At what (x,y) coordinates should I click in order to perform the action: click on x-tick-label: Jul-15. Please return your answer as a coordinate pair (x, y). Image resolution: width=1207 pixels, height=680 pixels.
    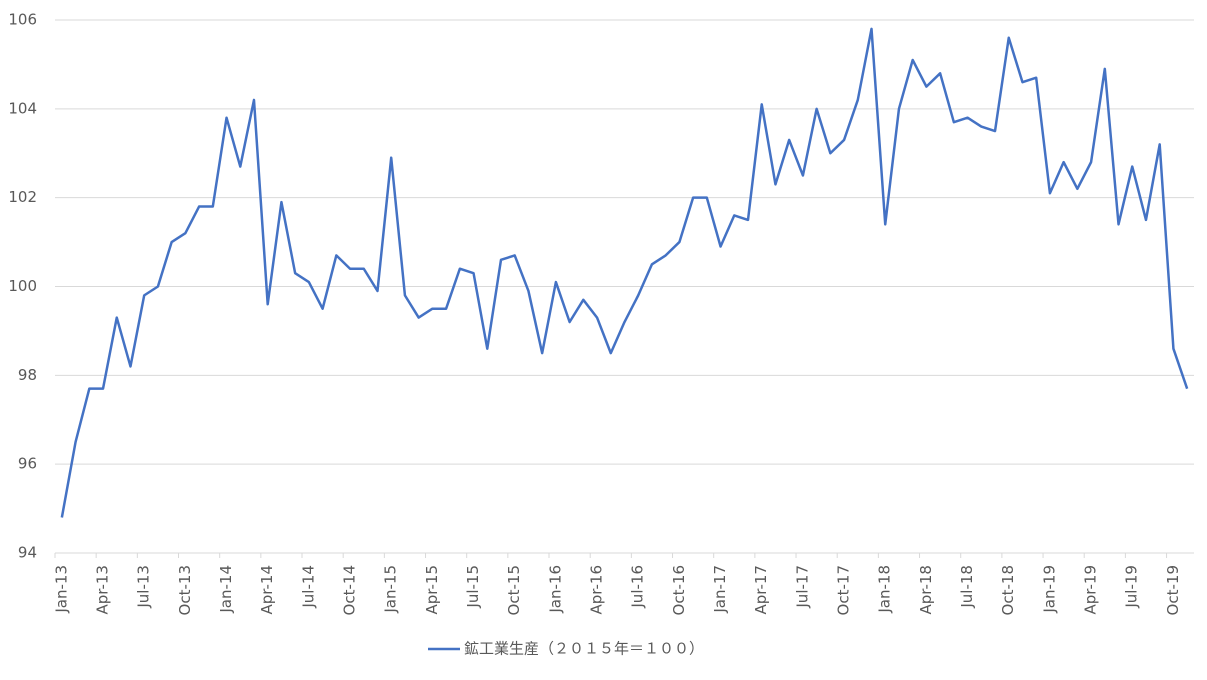
    Looking at the image, I should click on (473, 587).